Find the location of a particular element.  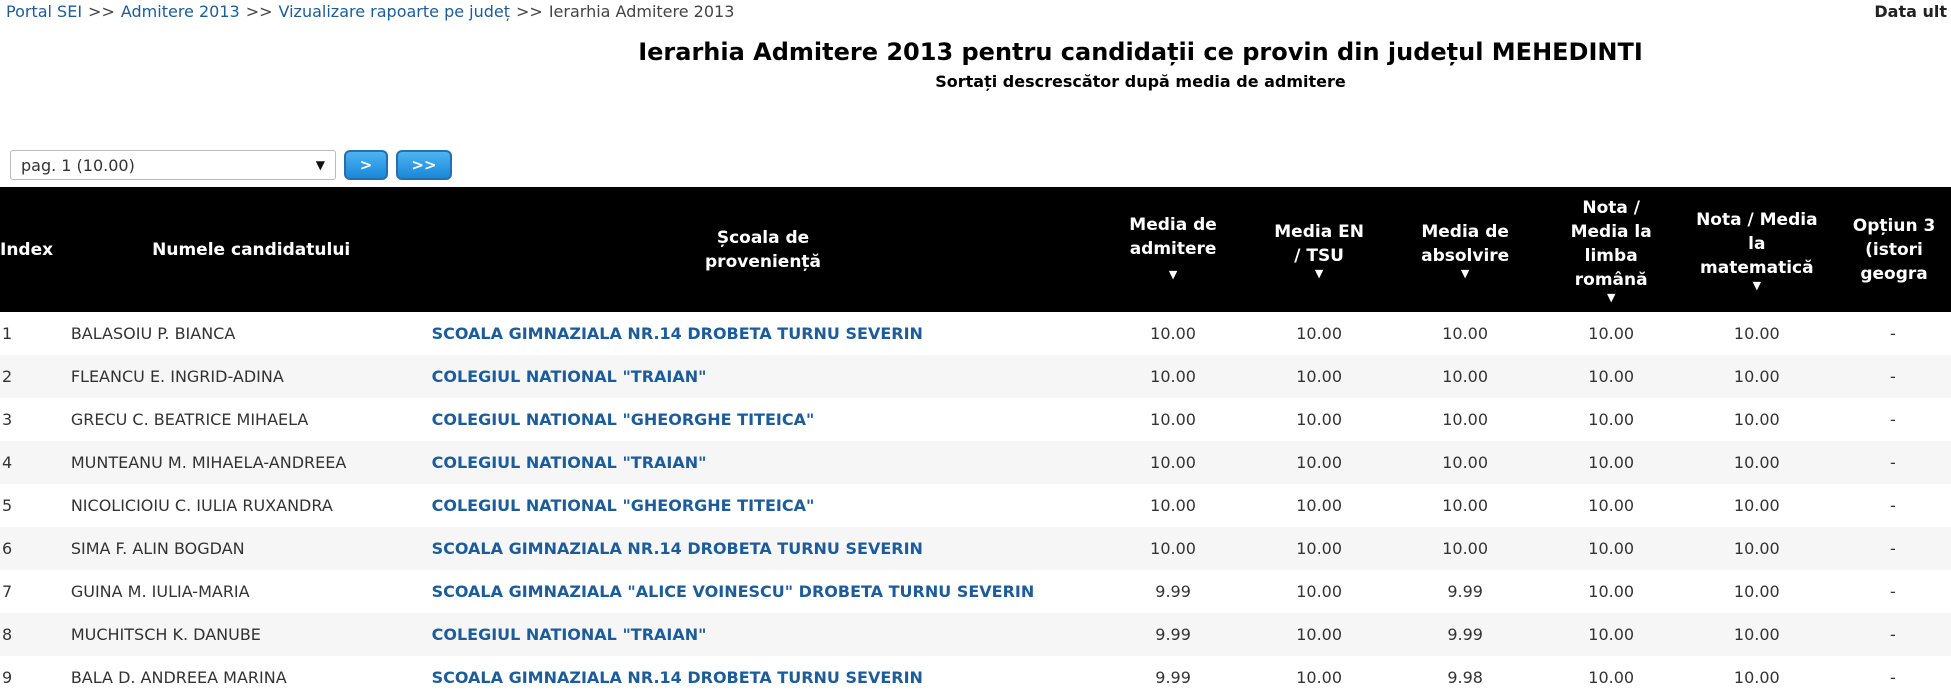

header-label: Nota / Media la matematică is located at coordinates (1757, 243).